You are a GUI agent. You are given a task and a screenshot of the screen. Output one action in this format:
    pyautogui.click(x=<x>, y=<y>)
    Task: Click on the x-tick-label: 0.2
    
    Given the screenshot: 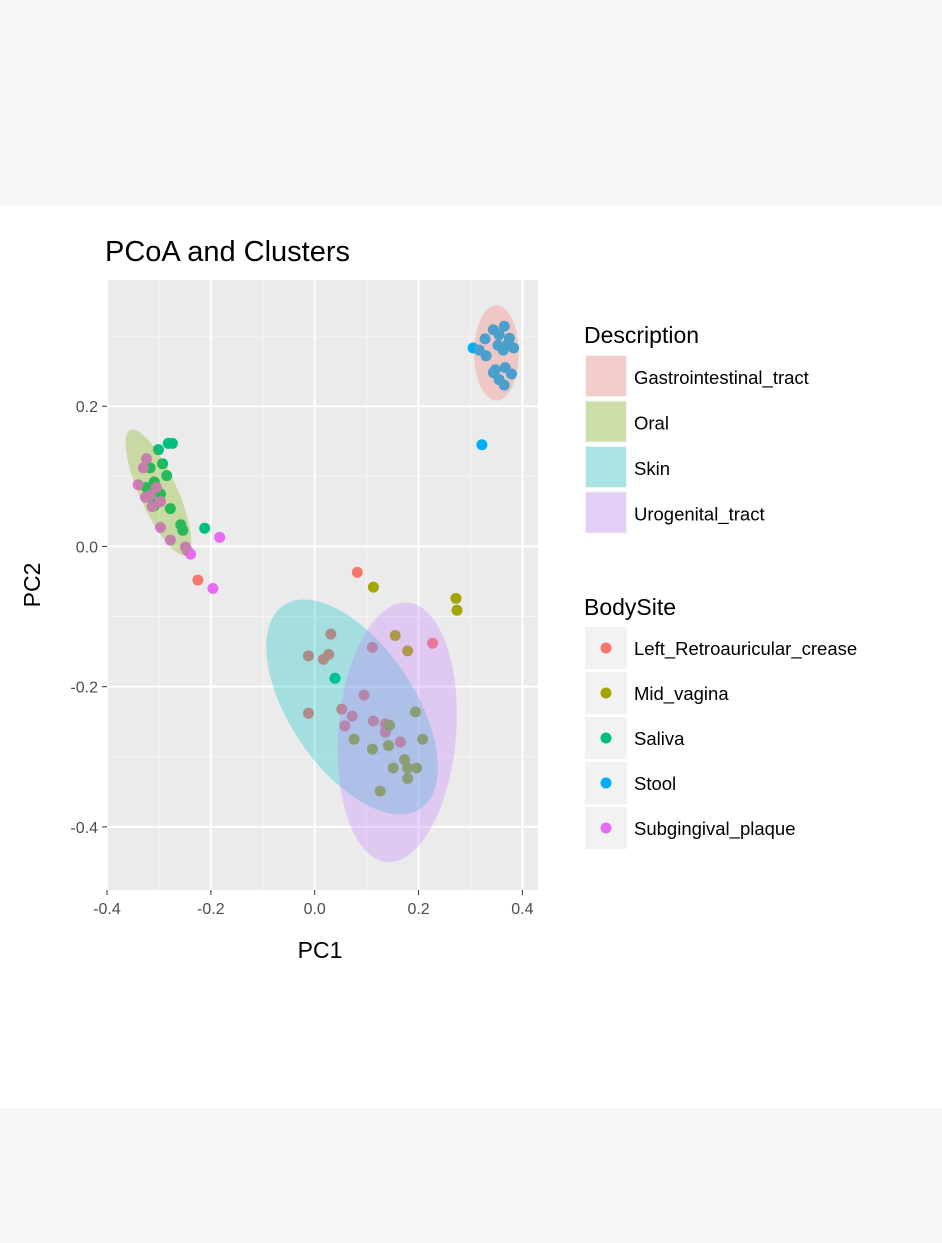 What is the action you would take?
    pyautogui.click(x=418, y=909)
    